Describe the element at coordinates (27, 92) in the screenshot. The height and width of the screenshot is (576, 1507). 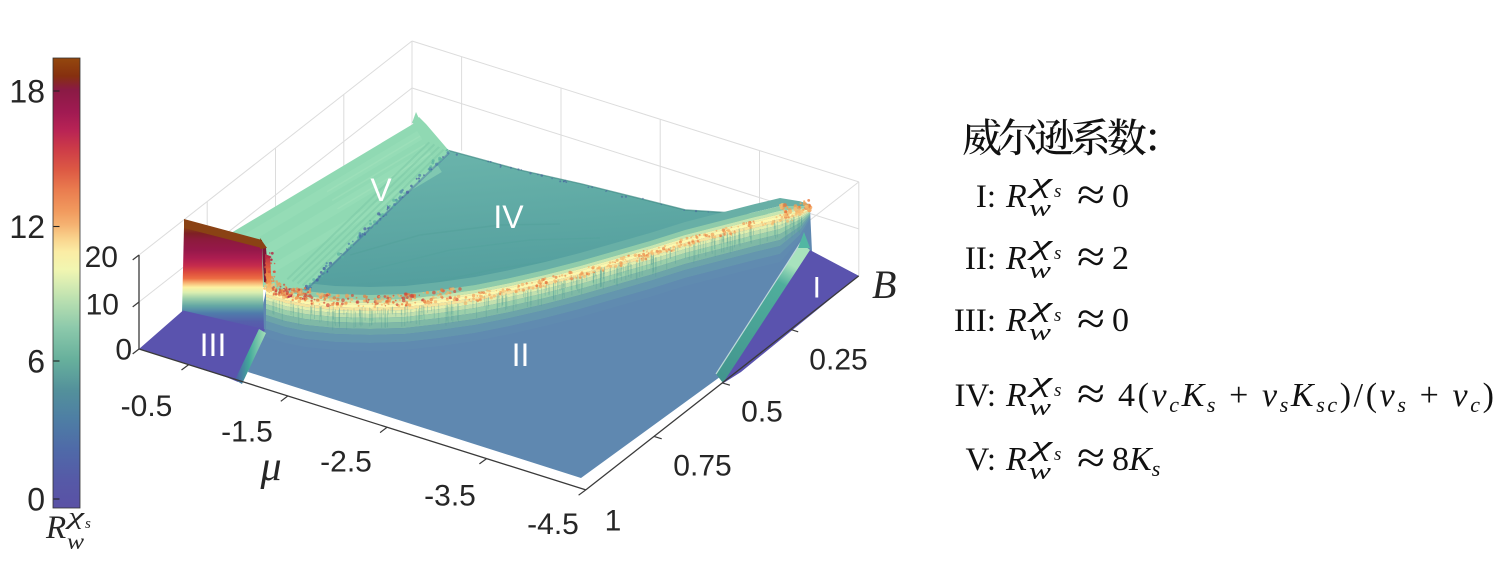
I see `svg-text: 18` at that location.